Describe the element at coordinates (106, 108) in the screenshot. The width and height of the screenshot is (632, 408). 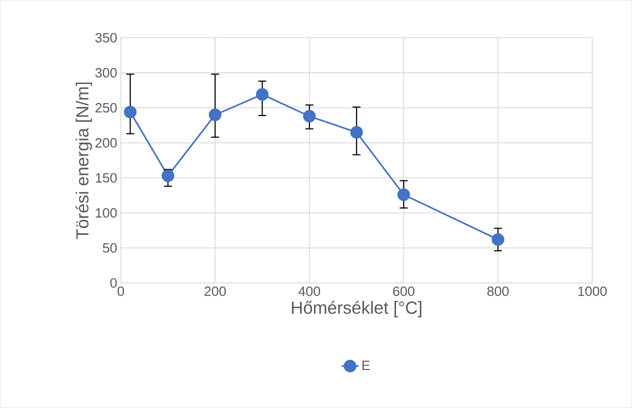
I see `y-tick-label: 250` at that location.